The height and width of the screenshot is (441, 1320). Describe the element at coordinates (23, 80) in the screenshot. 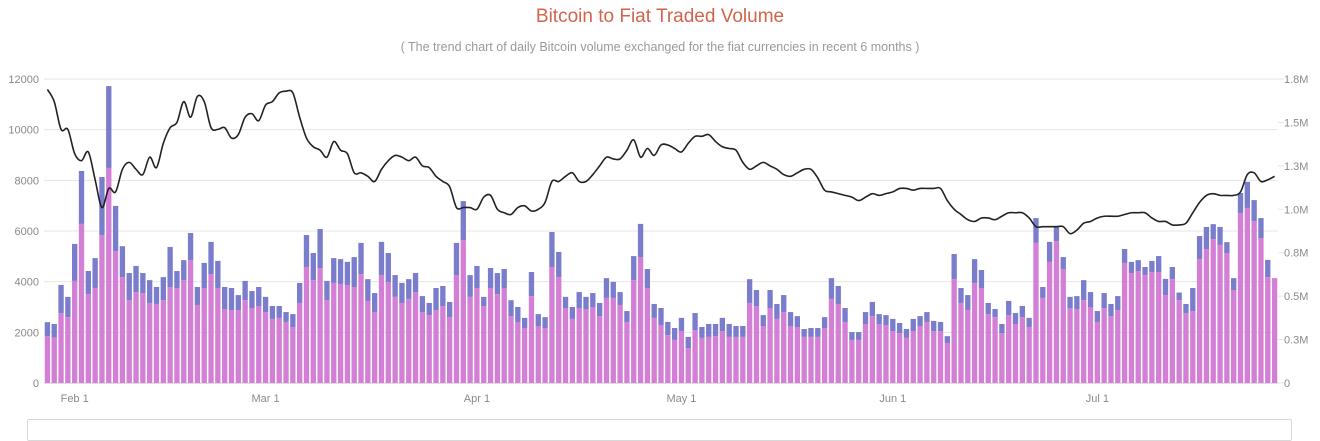

I see `left-axis-tick: 12000` at that location.